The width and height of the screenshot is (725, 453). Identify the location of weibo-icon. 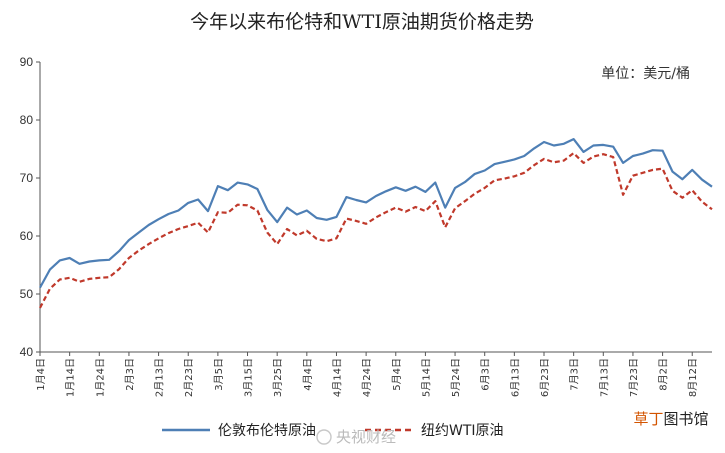
(324, 437).